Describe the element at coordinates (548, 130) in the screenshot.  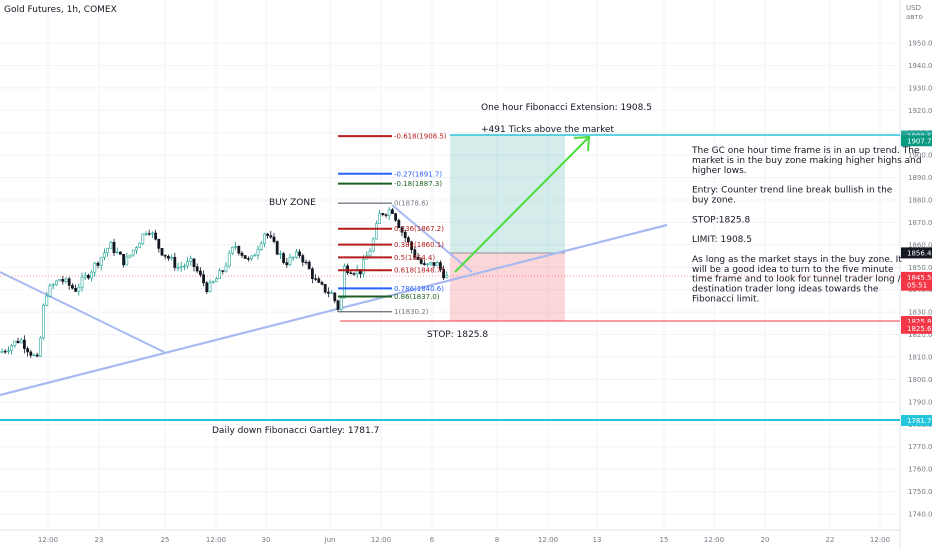
I see `ticks-annotation: +491 Ticks above the market` at that location.